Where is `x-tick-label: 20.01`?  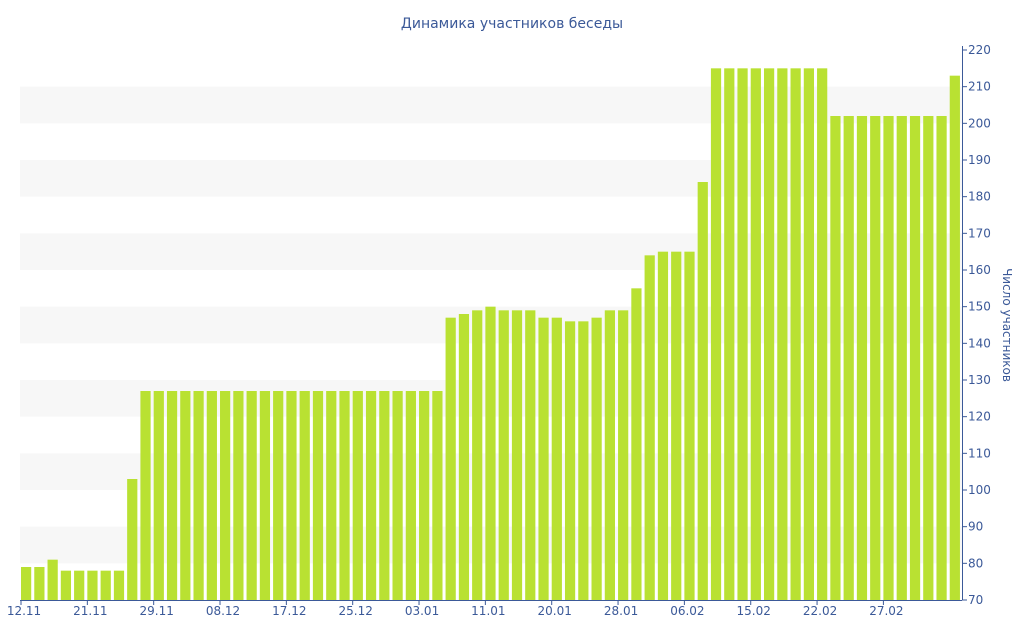
x-tick-label: 20.01 is located at coordinates (555, 611).